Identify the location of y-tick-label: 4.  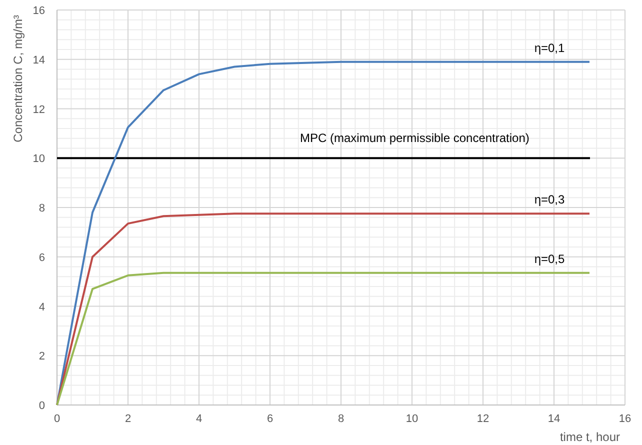
(41, 307).